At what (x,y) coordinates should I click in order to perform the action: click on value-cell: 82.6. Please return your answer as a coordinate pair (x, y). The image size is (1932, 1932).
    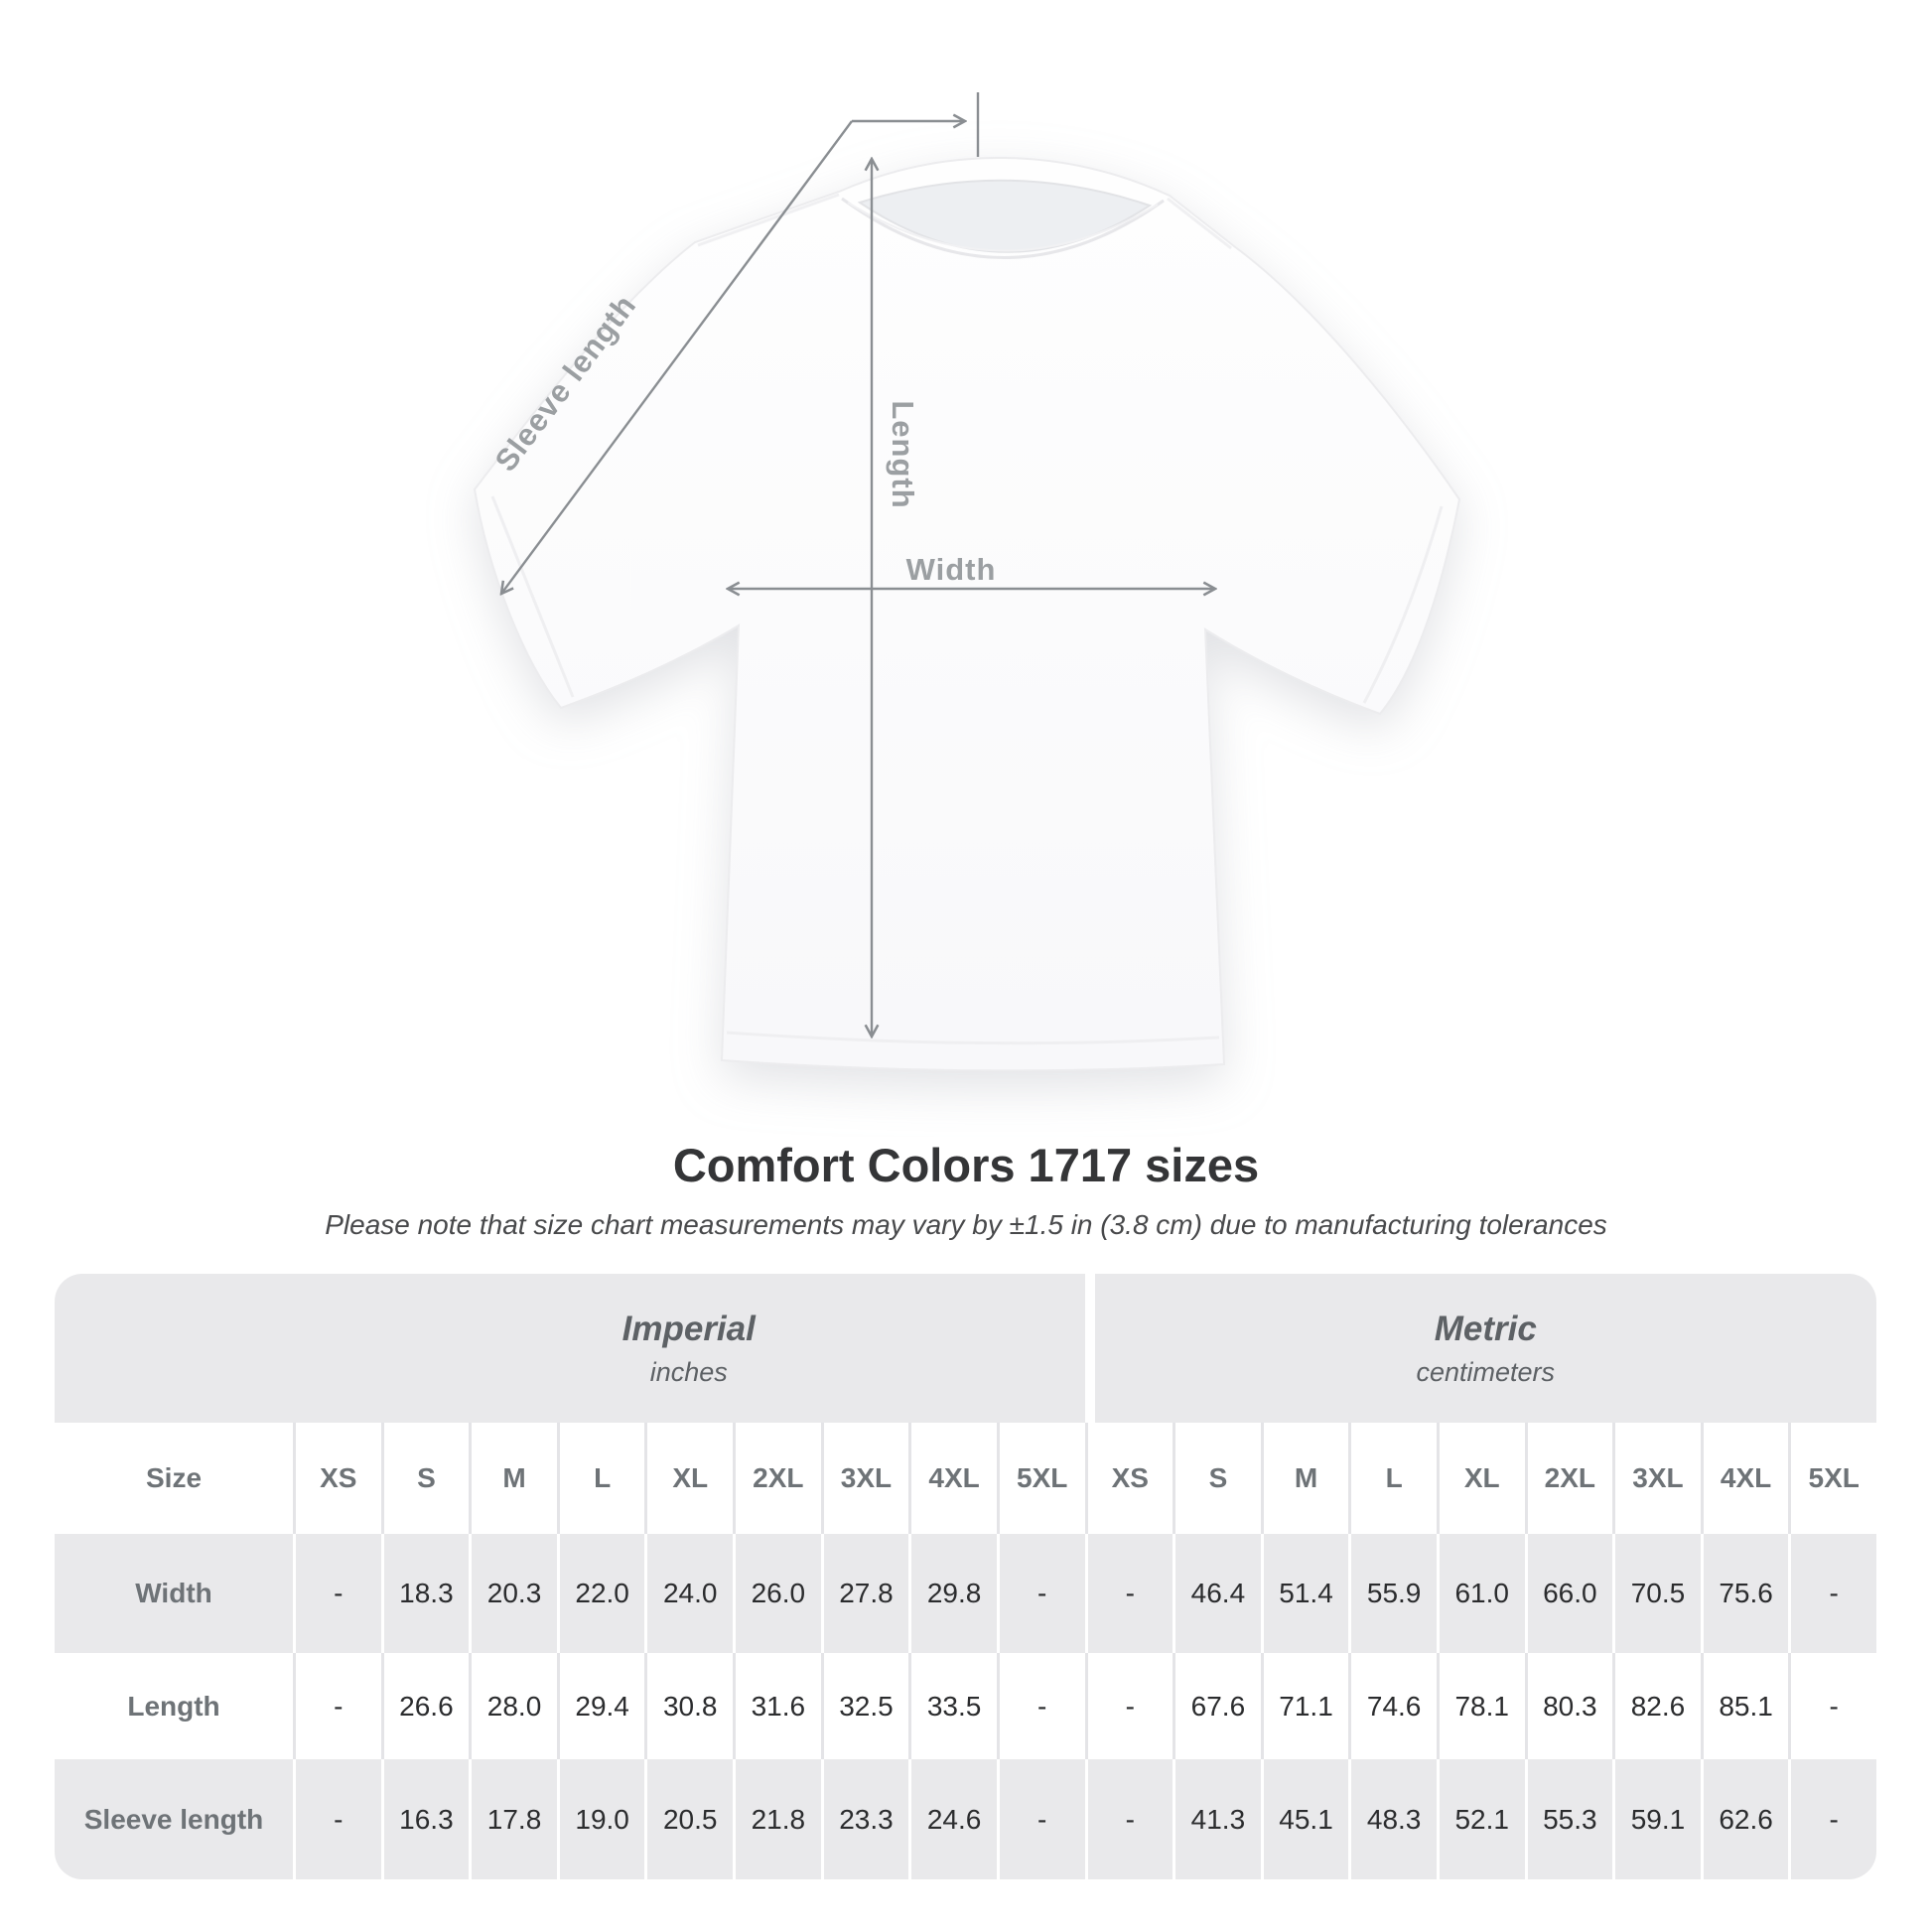
    Looking at the image, I should click on (1656, 1706).